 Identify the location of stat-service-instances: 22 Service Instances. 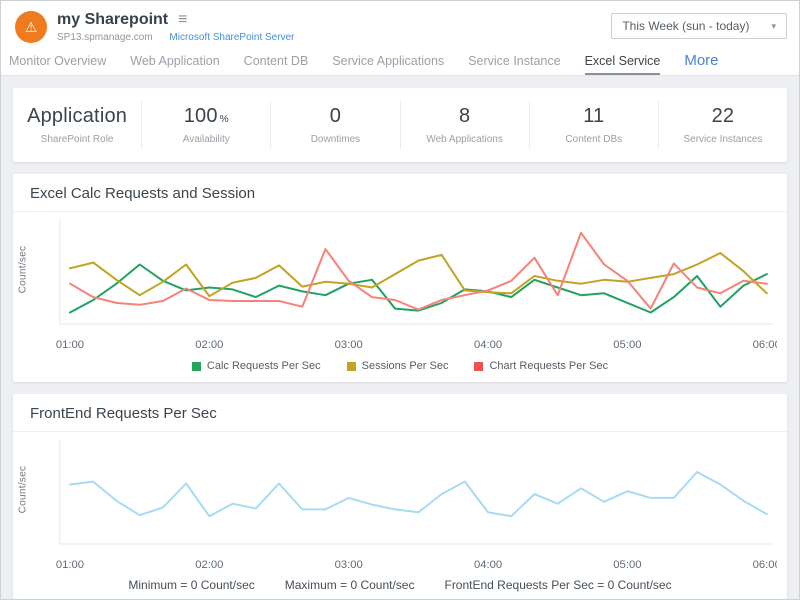
(723, 125).